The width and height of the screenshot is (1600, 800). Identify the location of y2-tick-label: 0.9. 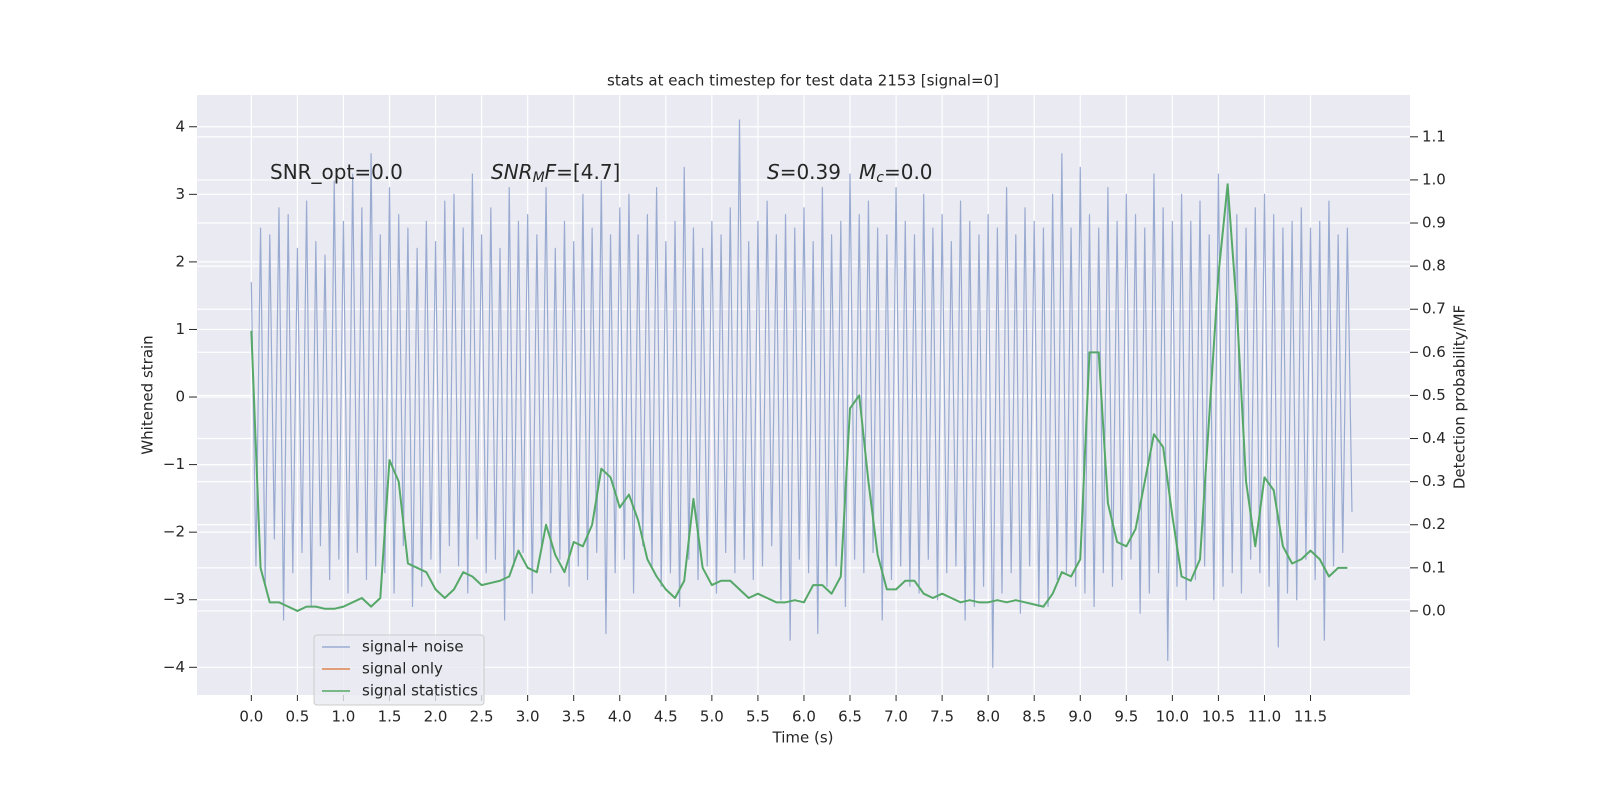
(1434, 223).